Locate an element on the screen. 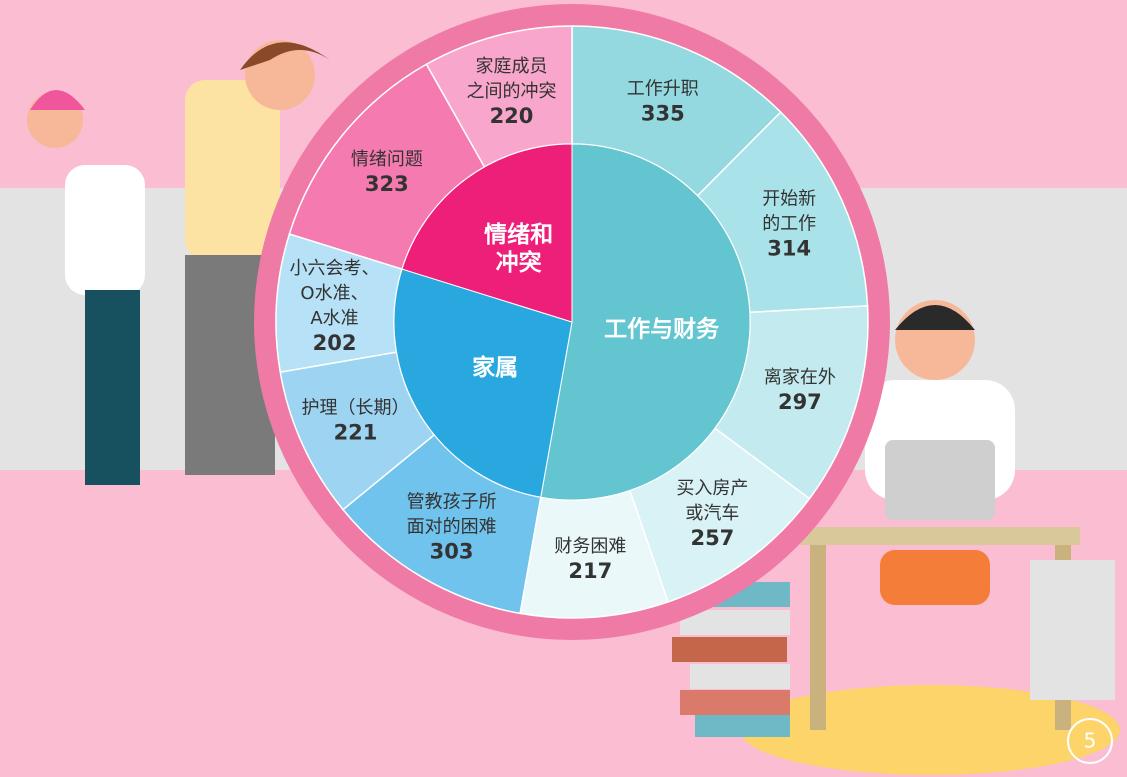 The height and width of the screenshot is (777, 1127). group-label: 情绪和 is located at coordinates (518, 234).